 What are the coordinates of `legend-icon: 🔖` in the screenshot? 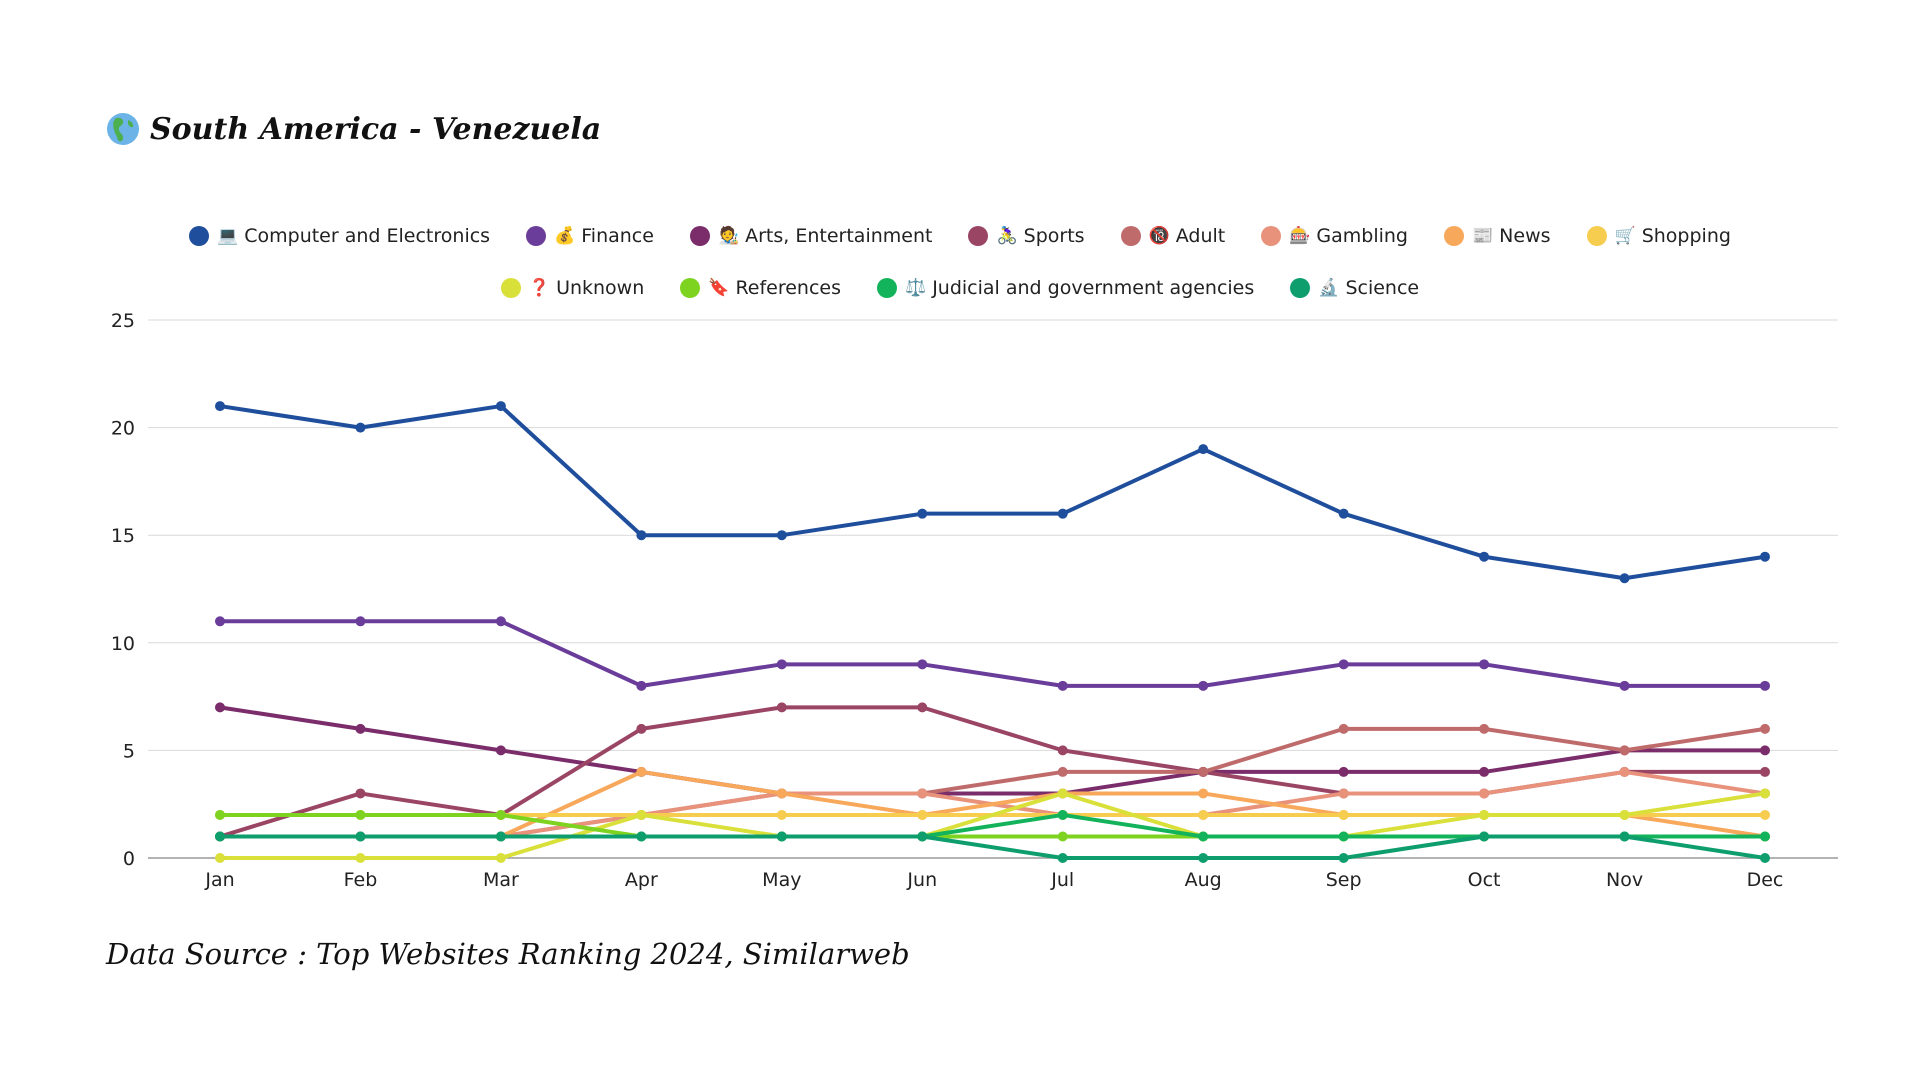 It's located at (719, 288).